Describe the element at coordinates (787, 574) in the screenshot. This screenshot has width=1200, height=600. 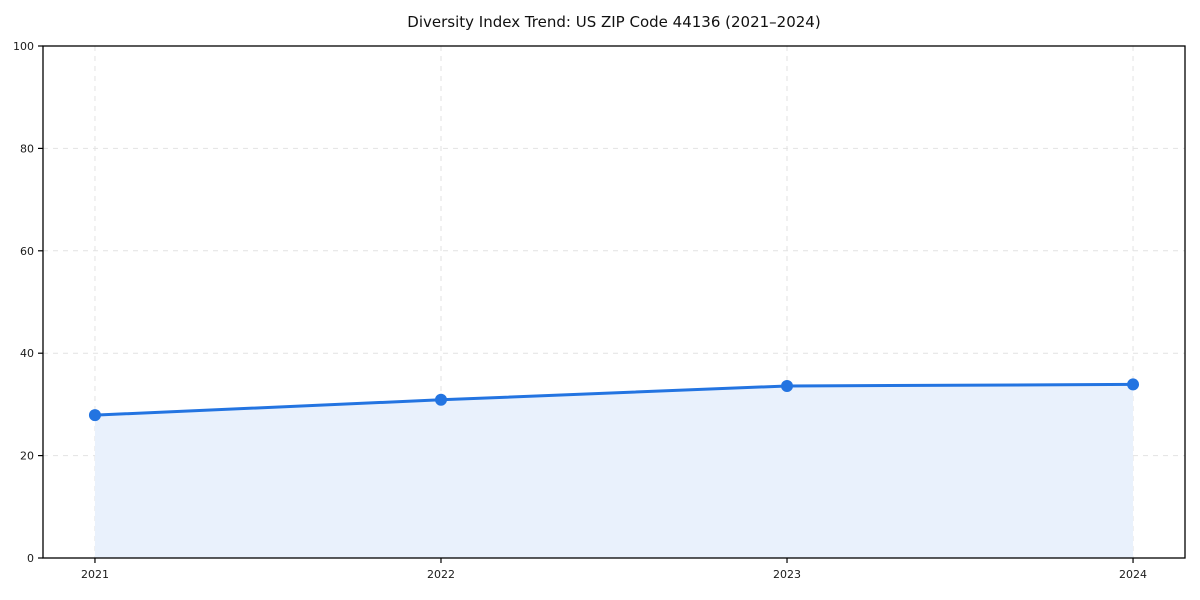
I see `x-tick-label: 2023` at that location.